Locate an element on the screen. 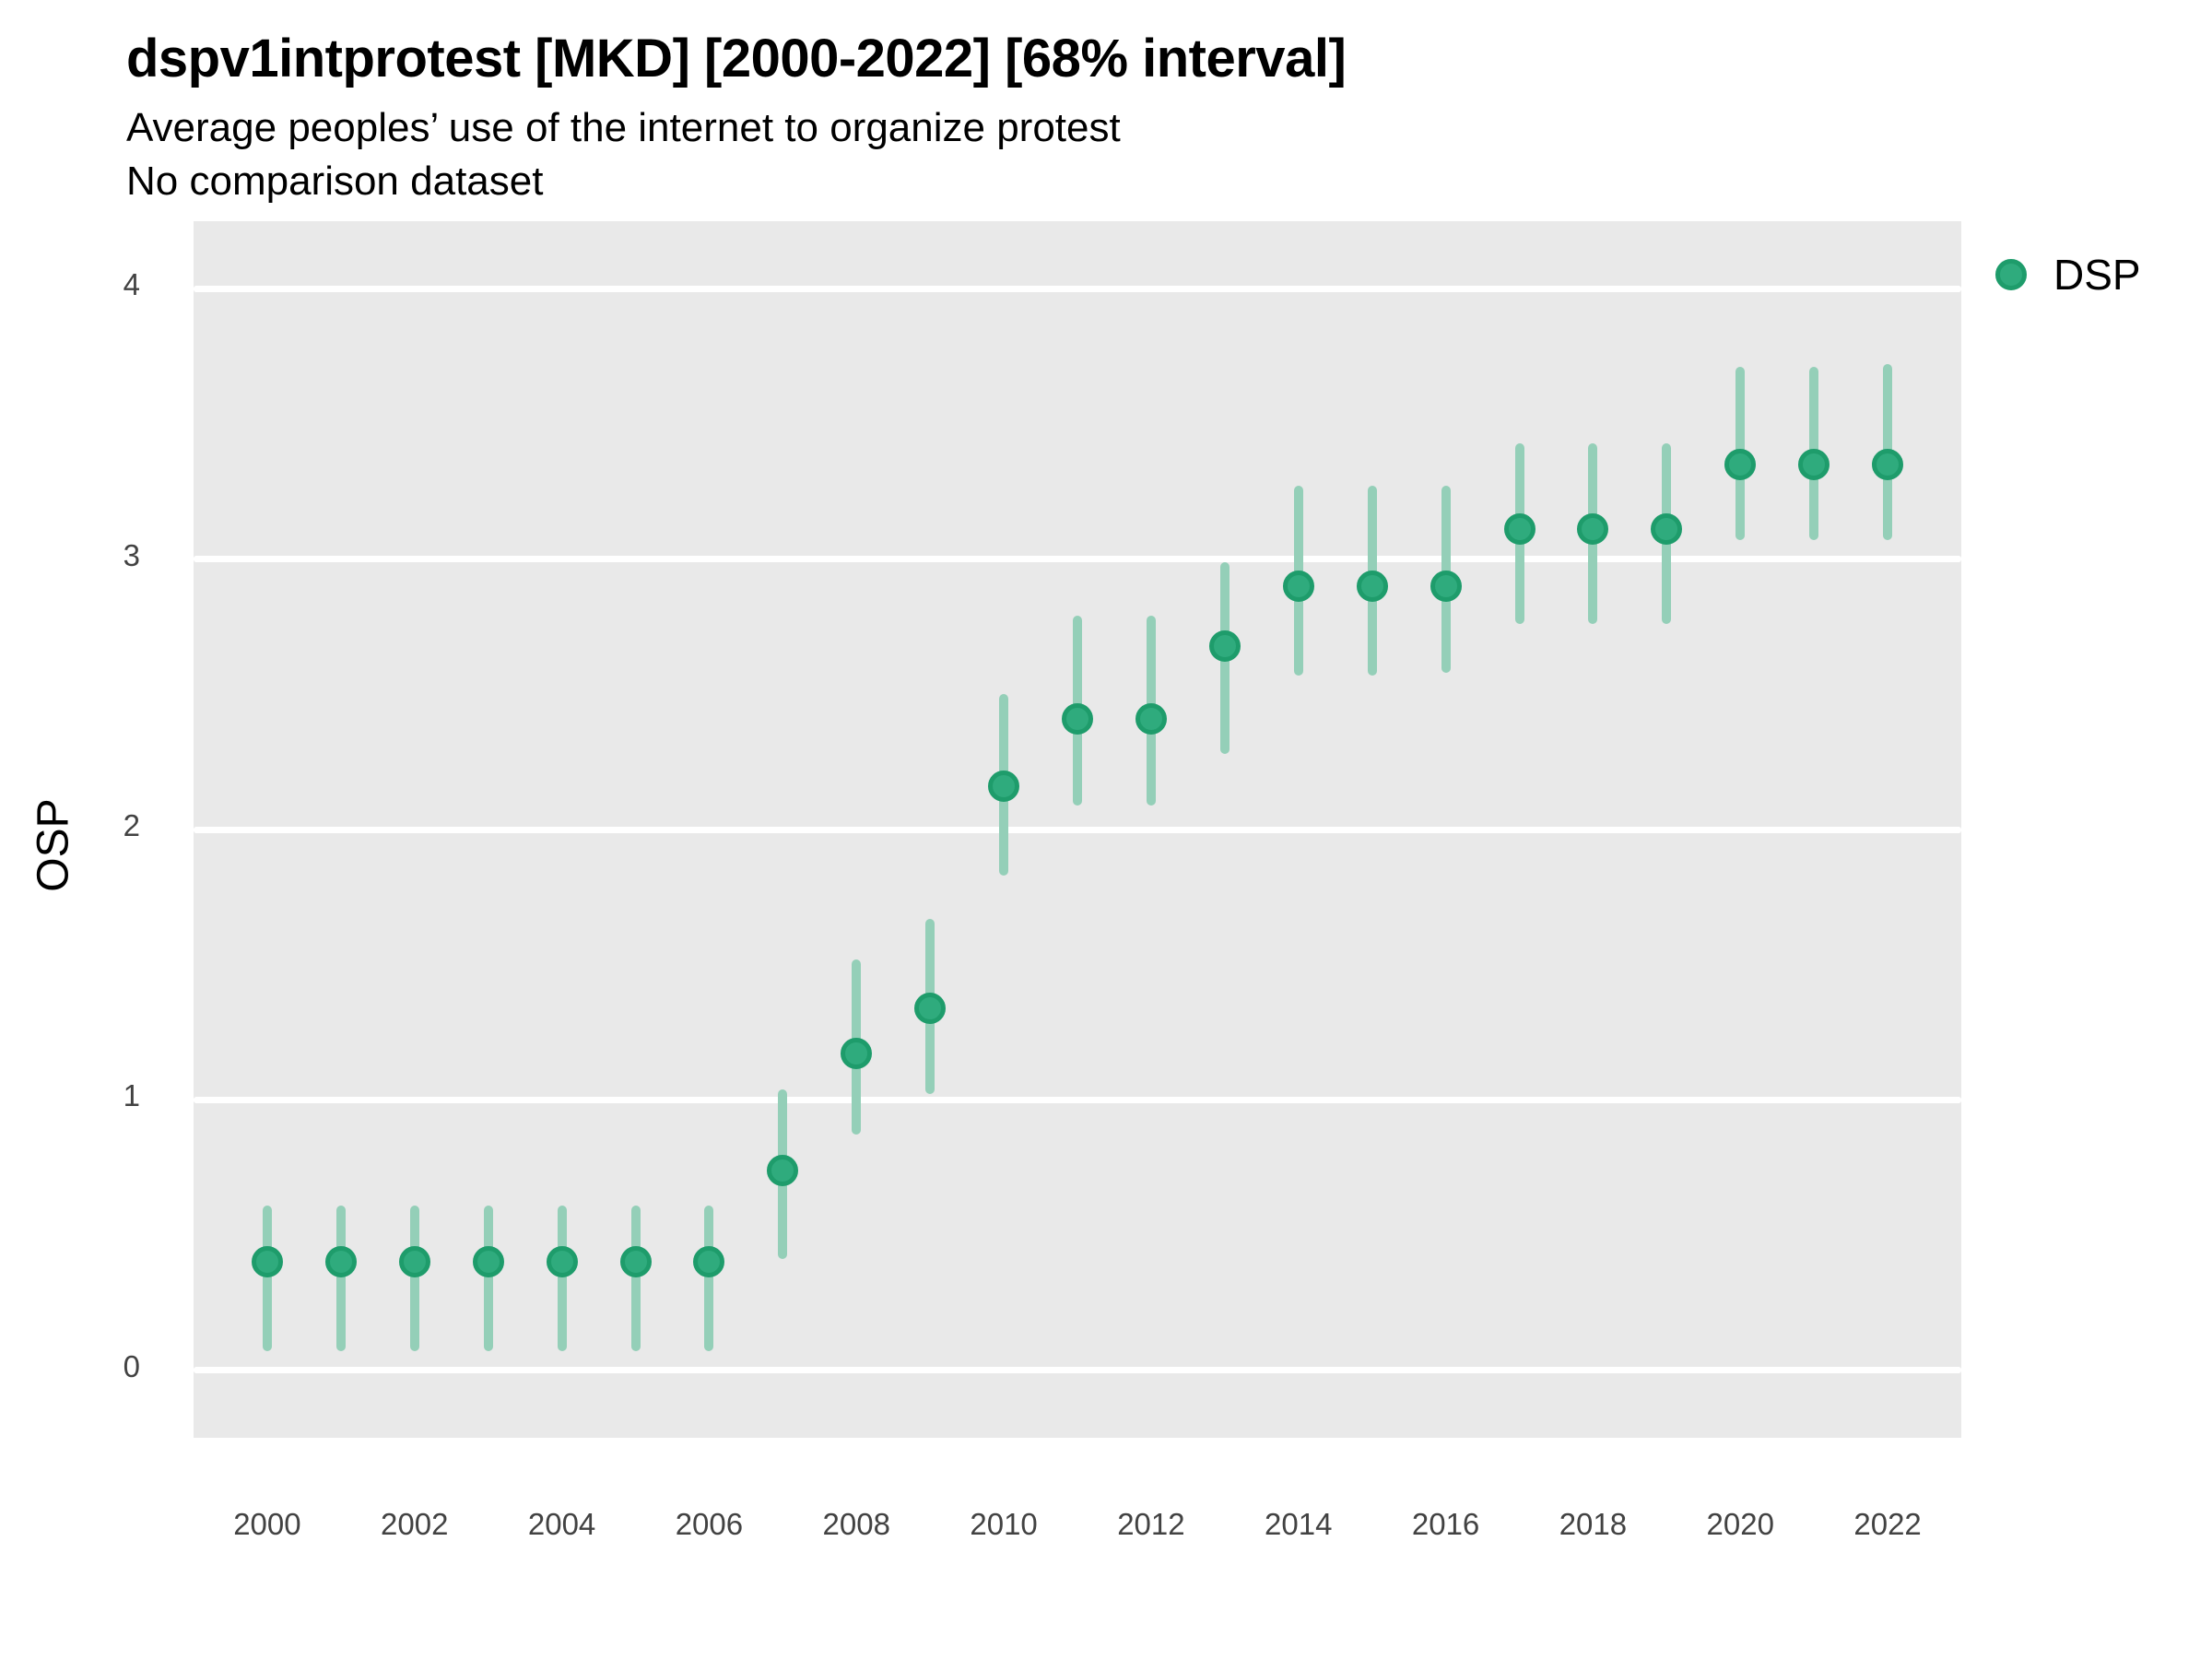 This screenshot has height=1659, width=2212. x-tick-label: 2018 is located at coordinates (1593, 1524).